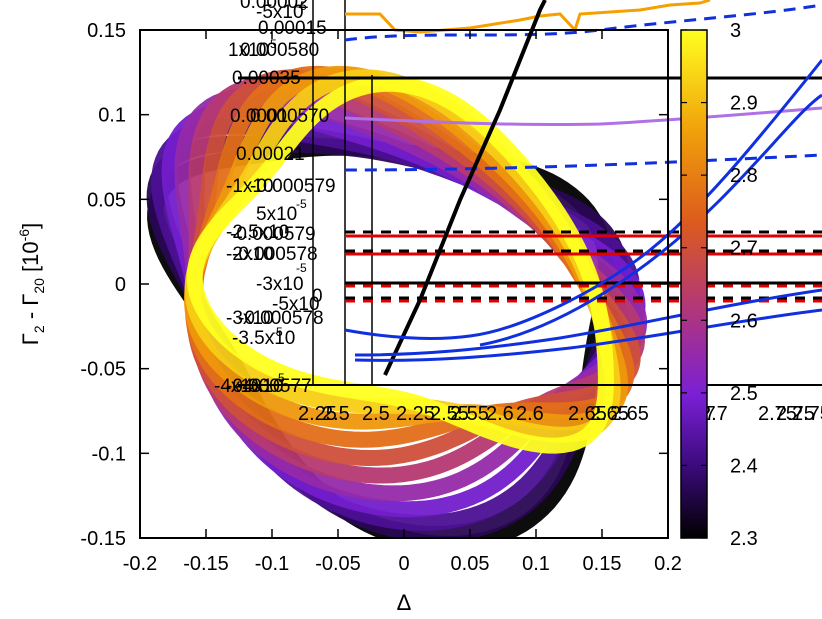 The image size is (822, 619). Describe the element at coordinates (106, 31) in the screenshot. I see `y-tick-label: 0.15` at that location.